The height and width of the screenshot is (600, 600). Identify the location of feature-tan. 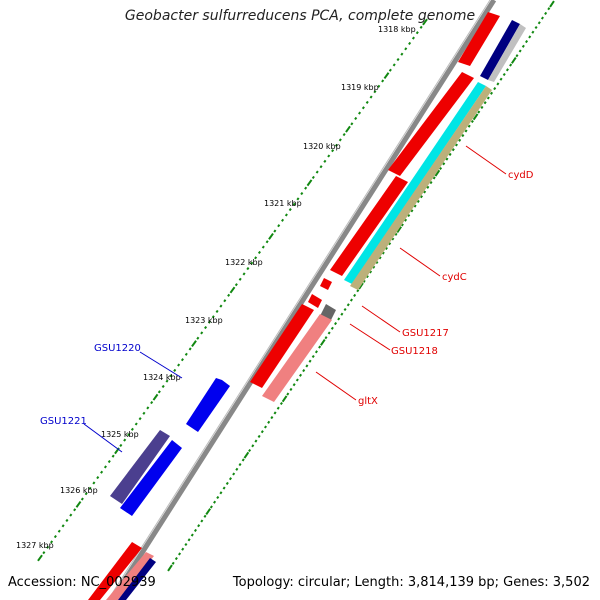
(421, 188).